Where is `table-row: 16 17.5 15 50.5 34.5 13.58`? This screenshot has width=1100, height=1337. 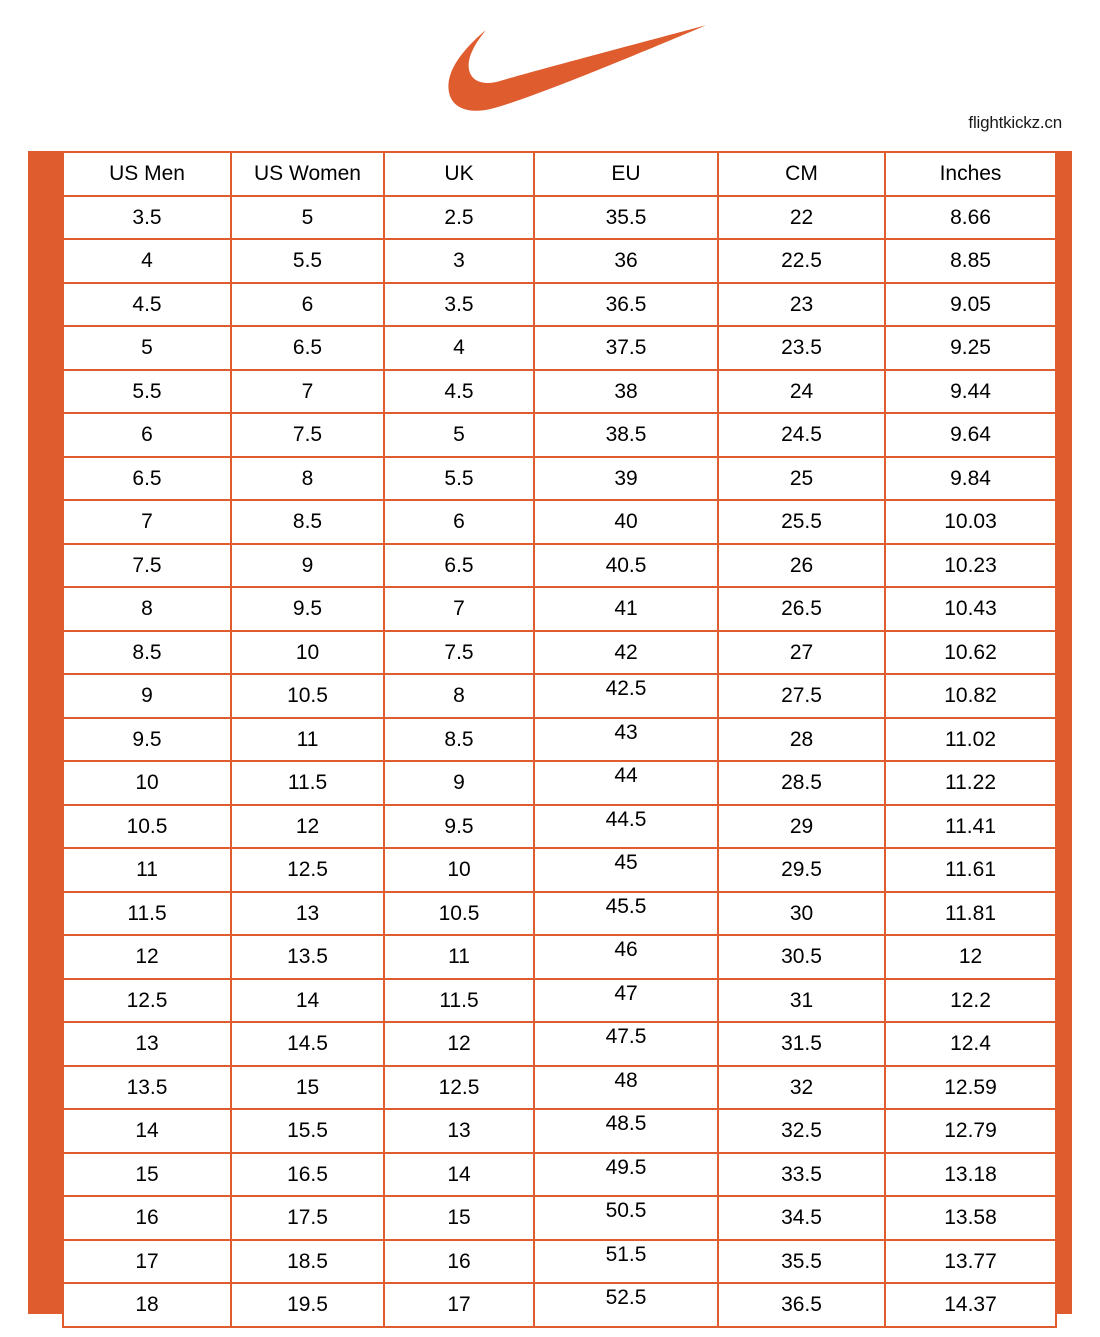
table-row: 16 17.5 15 50.5 34.5 13.58 is located at coordinates (559, 1218).